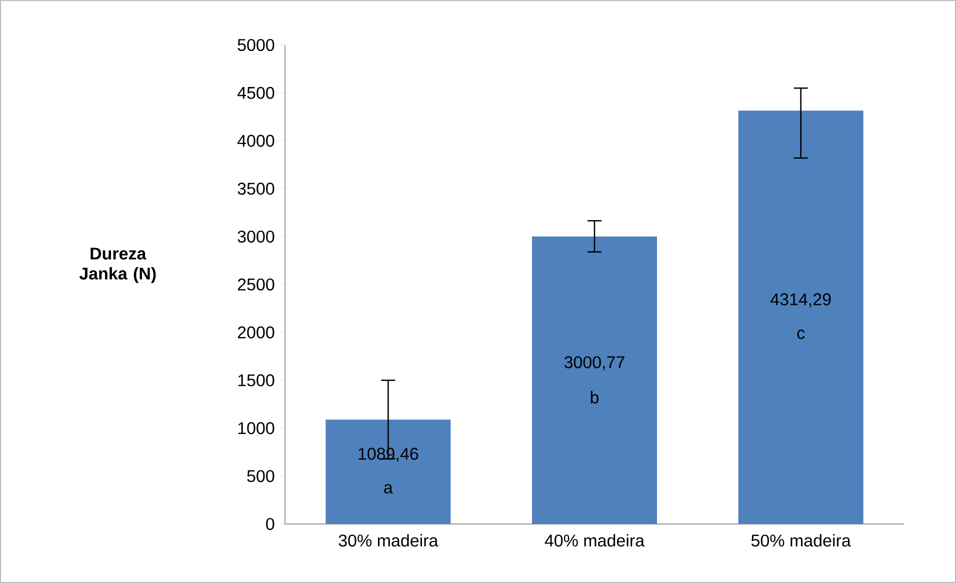 This screenshot has height=583, width=956. What do you see at coordinates (594, 540) in the screenshot?
I see `x-tick-label: 40% madeira` at bounding box center [594, 540].